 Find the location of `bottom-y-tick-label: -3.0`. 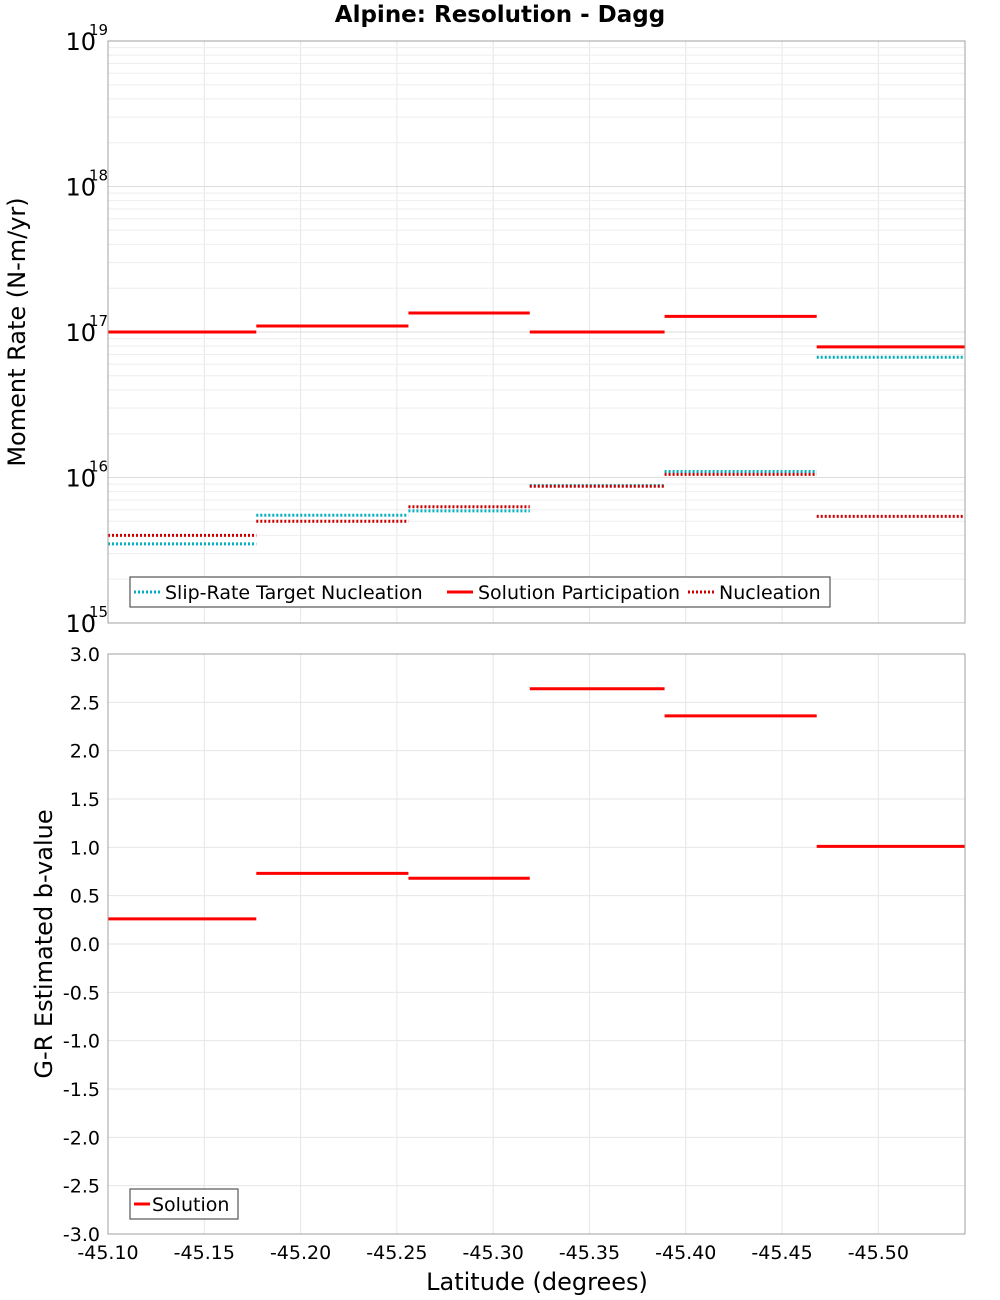

bottom-y-tick-label: -3.0 is located at coordinates (81, 1235).